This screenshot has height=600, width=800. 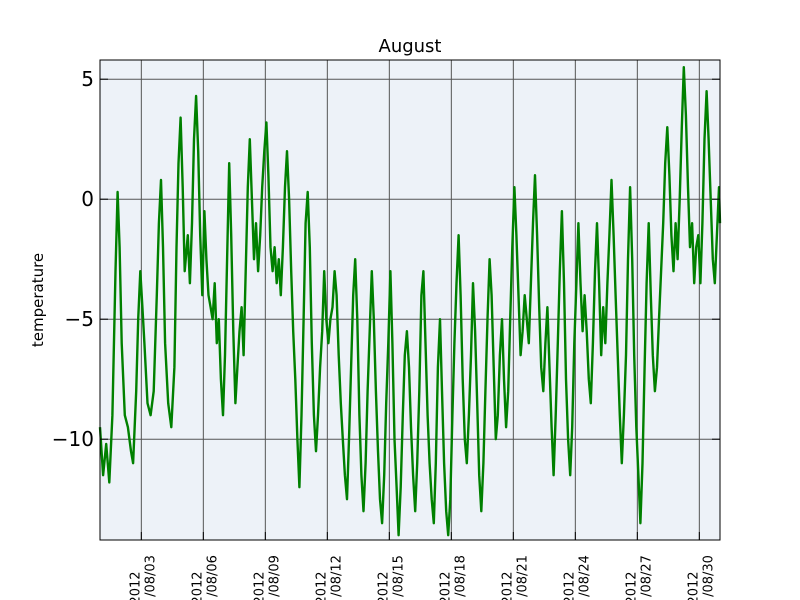 I want to click on x-tick-label: 2012/08/24, so click(x=577, y=577).